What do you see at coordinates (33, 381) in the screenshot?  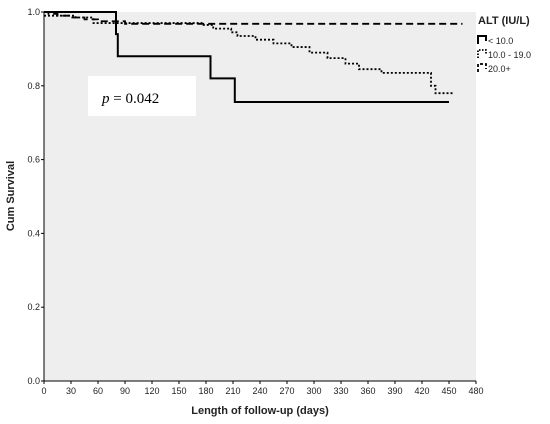 I see `y-tick-label: 0.0` at bounding box center [33, 381].